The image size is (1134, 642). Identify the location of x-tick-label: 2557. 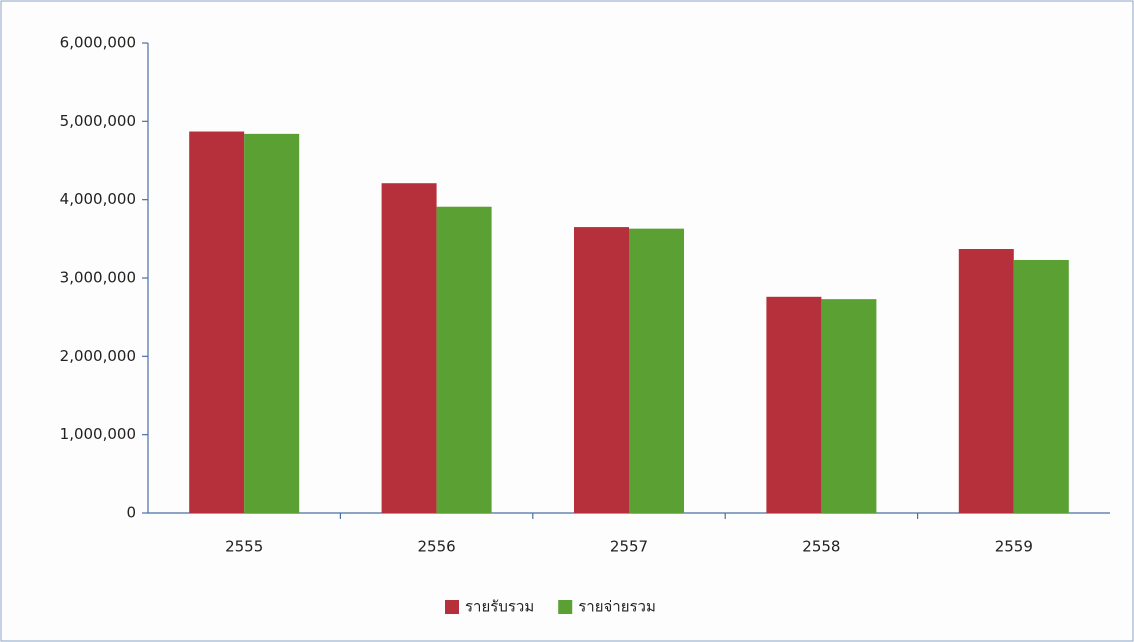
(629, 547).